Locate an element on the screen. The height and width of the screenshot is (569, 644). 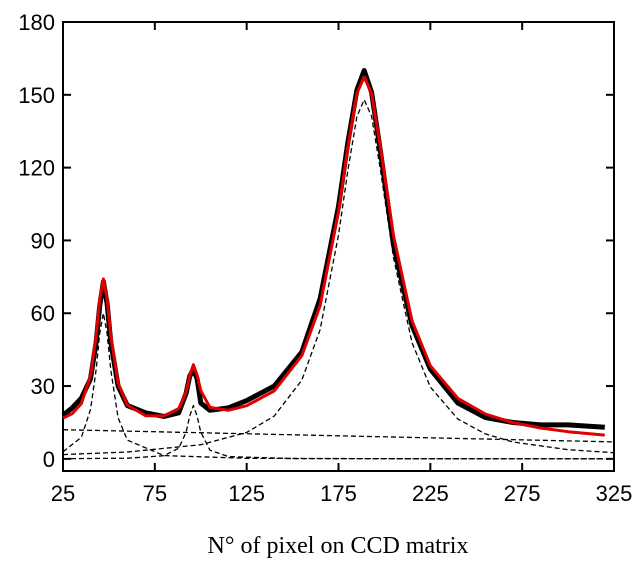
x-axis-label: N° of pixel on CCD matrix is located at coordinates (338, 546).